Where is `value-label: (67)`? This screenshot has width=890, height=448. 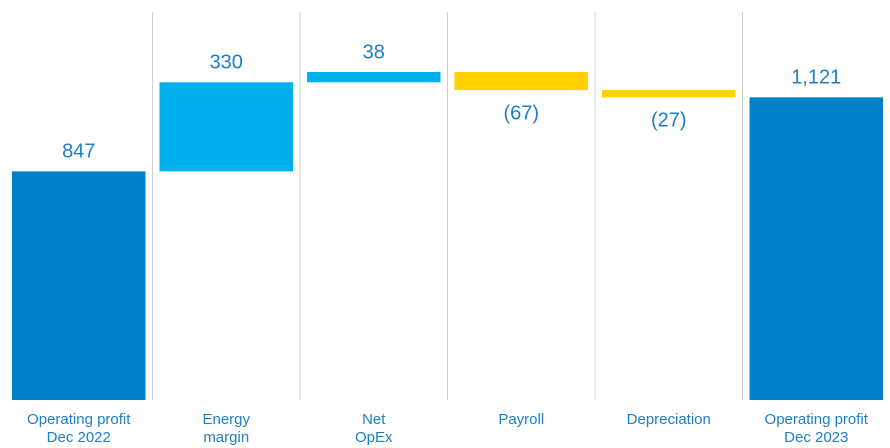 value-label: (67) is located at coordinates (521, 113).